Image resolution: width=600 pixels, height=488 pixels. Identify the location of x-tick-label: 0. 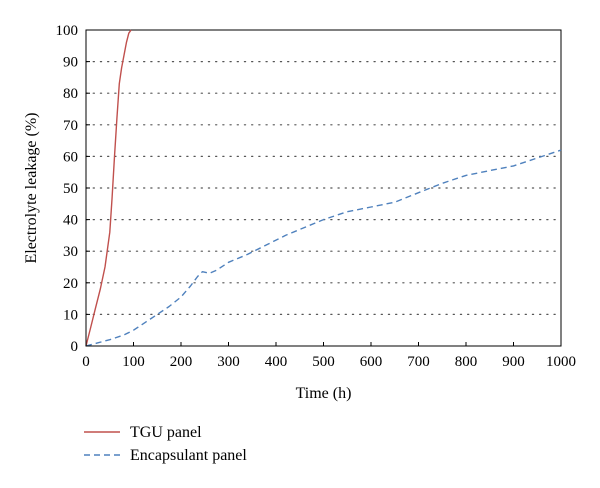
(86, 362).